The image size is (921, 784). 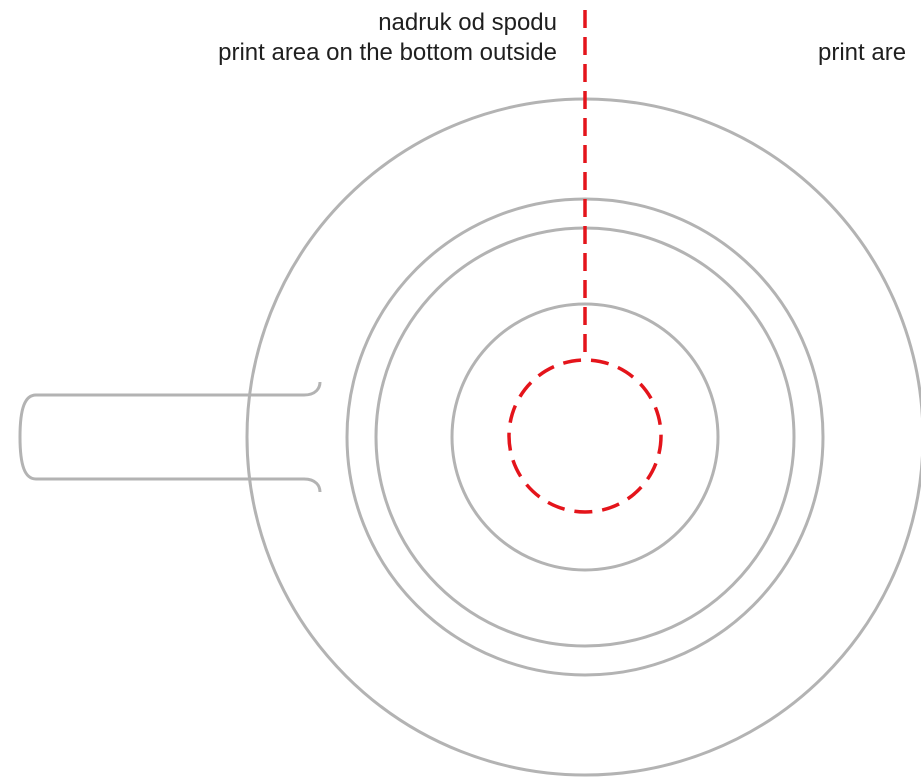 I want to click on mug-handle, so click(x=170, y=437).